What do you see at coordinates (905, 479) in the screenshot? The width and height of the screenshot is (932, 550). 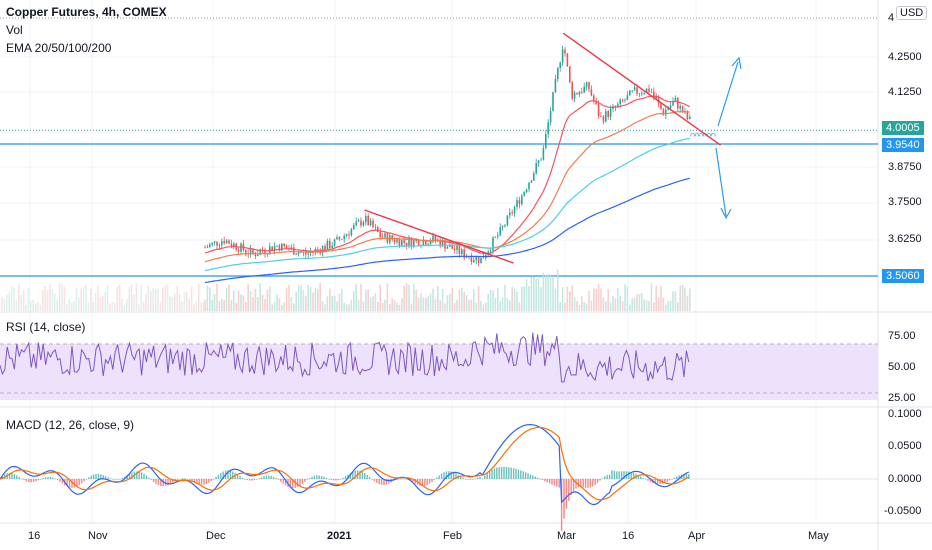 I see `macd-tick: 0.0000` at bounding box center [905, 479].